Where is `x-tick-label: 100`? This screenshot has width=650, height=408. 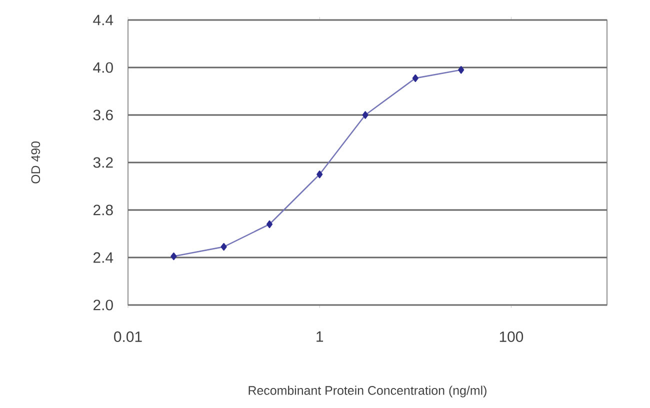 x-tick-label: 100 is located at coordinates (512, 336).